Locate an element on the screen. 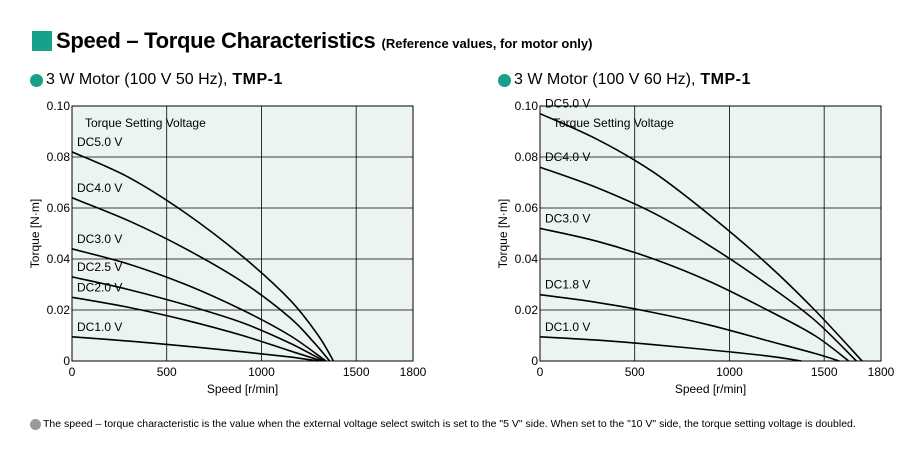 The width and height of the screenshot is (922, 460). chart-1-title: 3 W Motor (100 V 50 Hz), TMP-1 is located at coordinates (156, 80).